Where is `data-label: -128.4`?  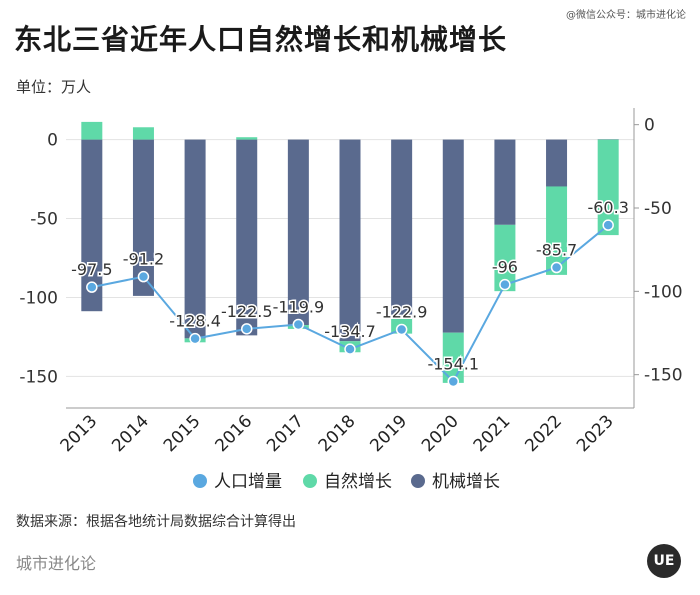
data-label: -128.4 is located at coordinates (195, 321).